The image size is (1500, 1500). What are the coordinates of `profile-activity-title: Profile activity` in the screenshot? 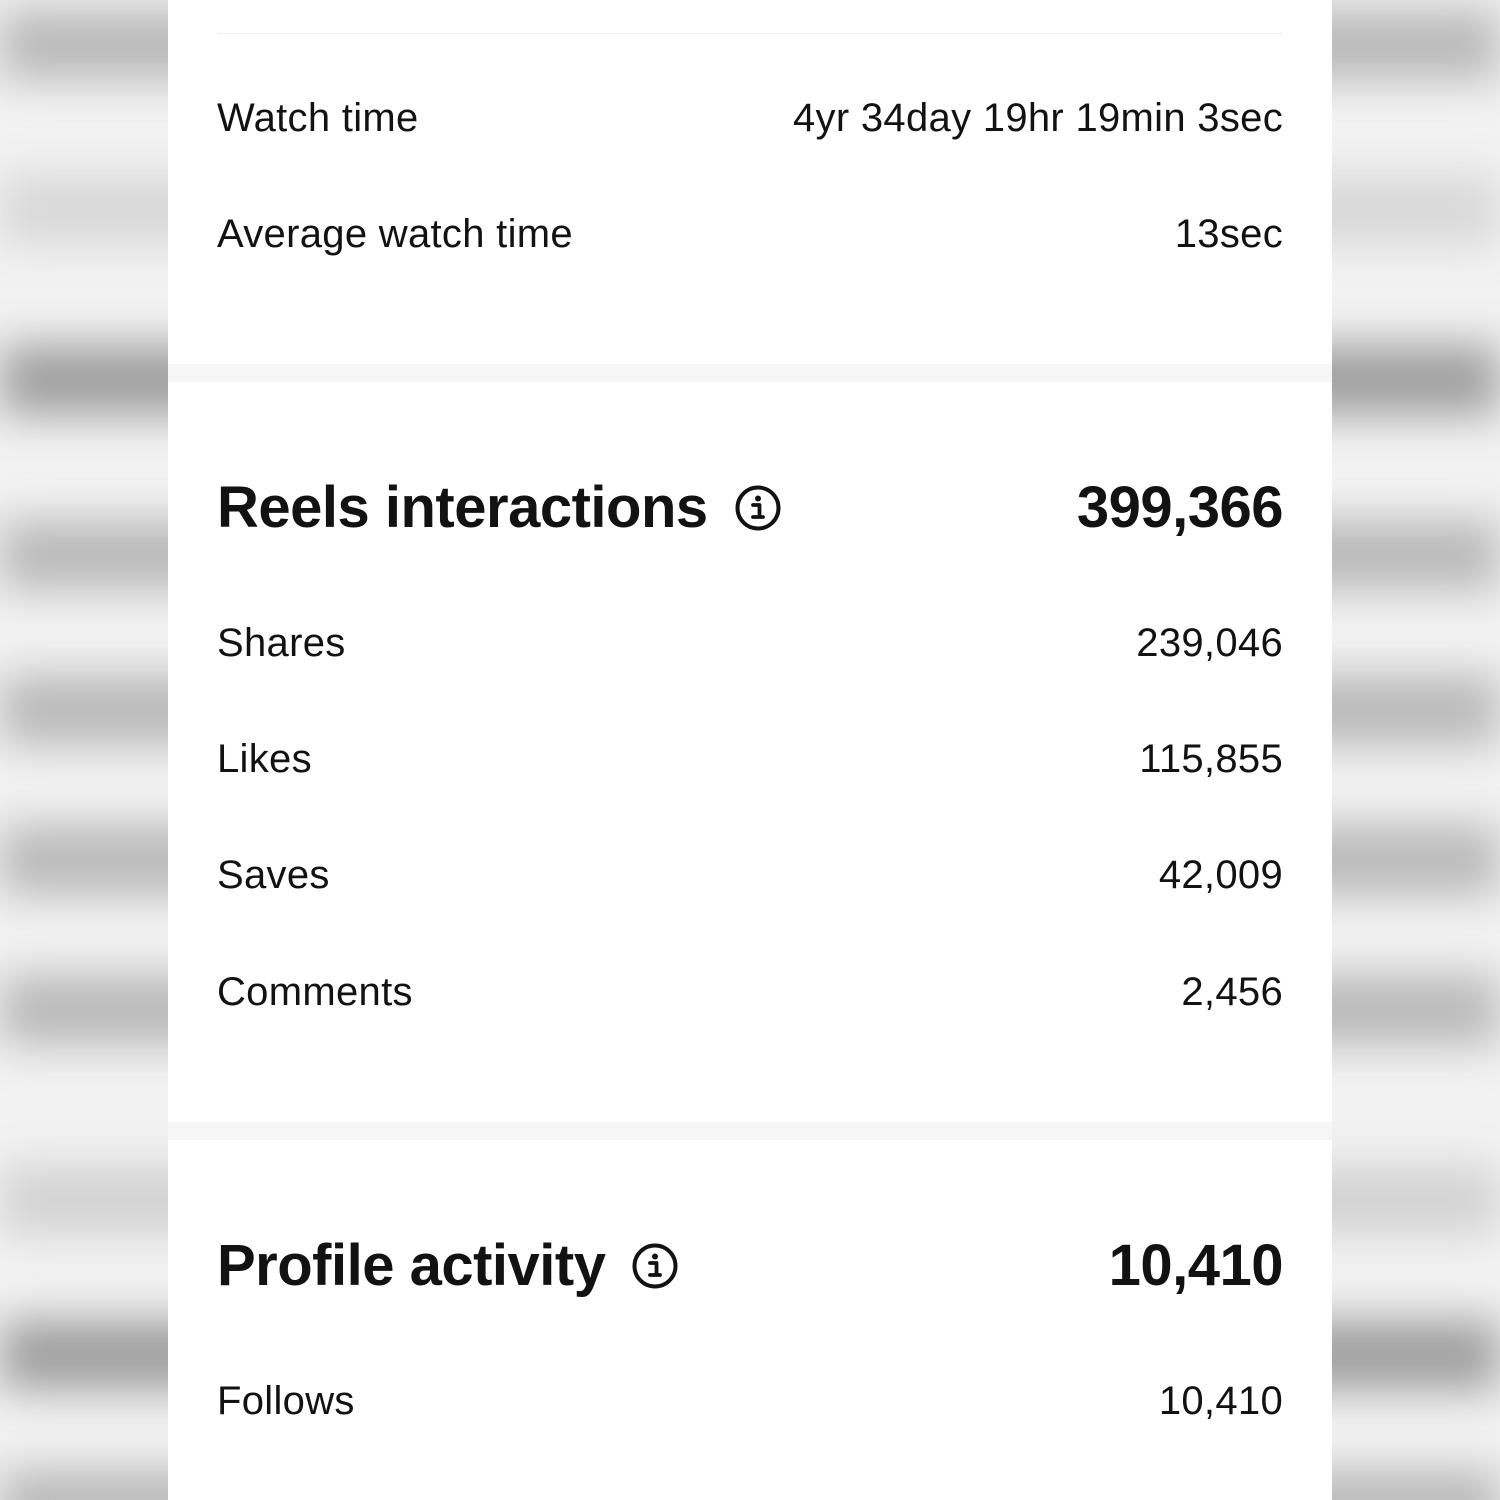 It's located at (411, 1265).